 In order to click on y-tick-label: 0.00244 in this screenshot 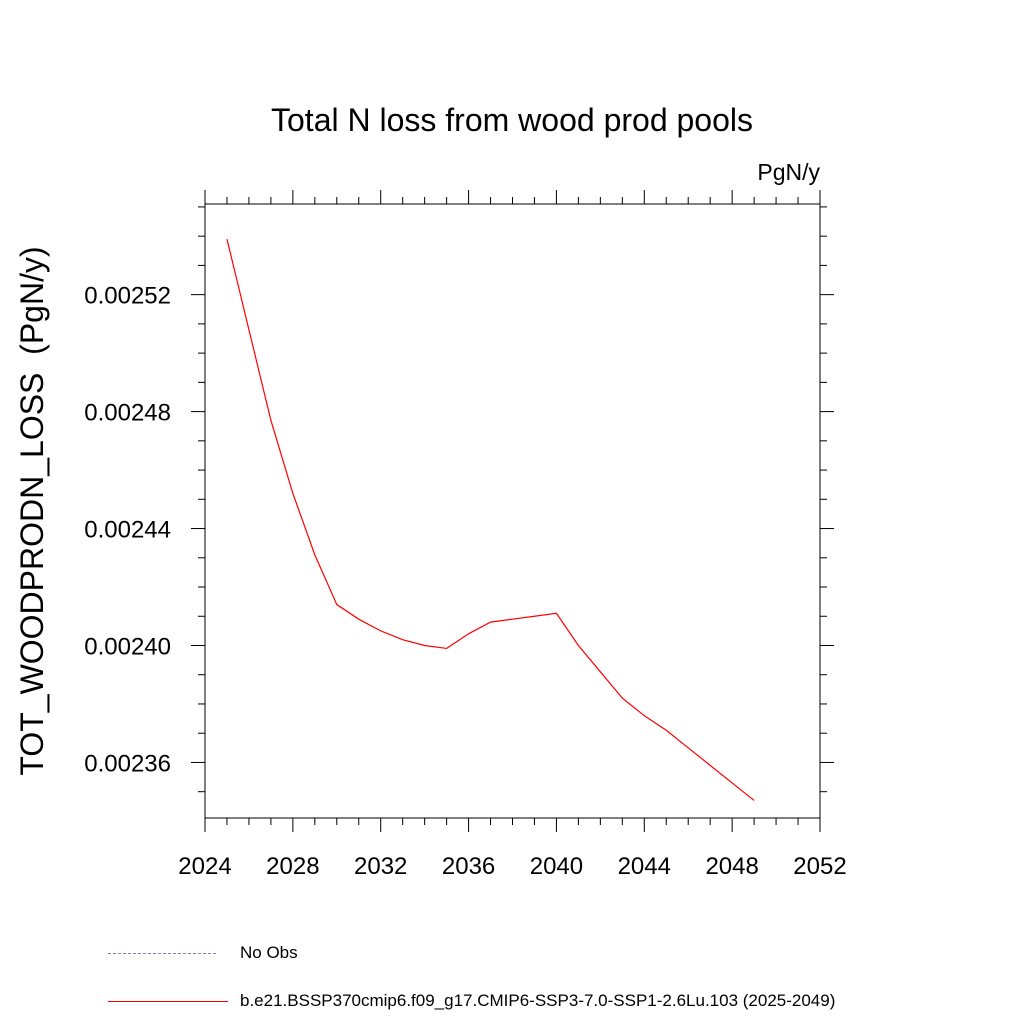, I will do `click(127, 530)`.